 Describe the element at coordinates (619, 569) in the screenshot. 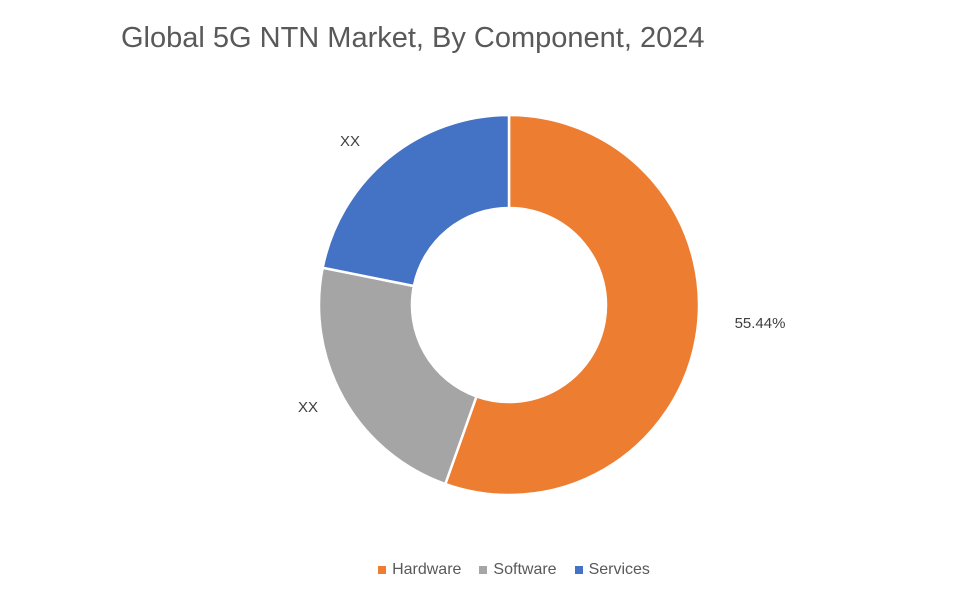

I see `legend-label: Services` at that location.